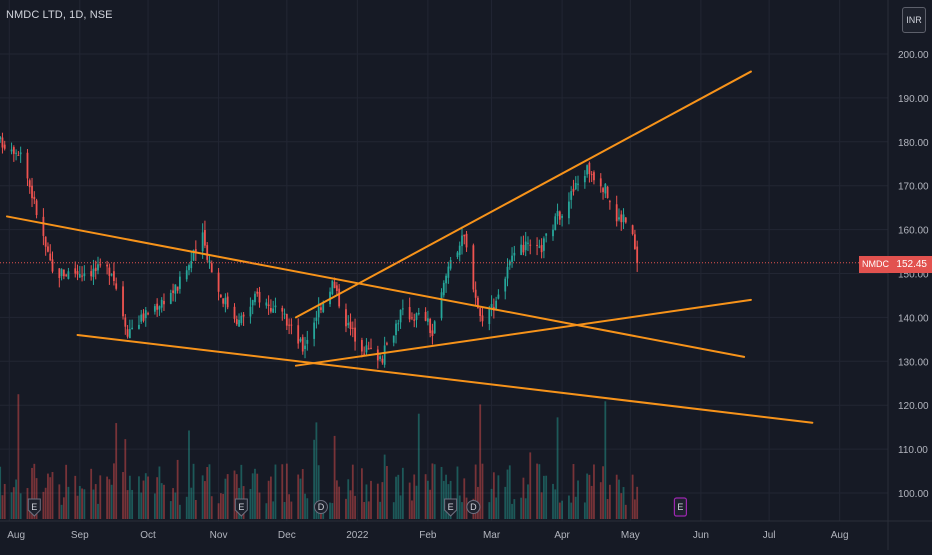 The height and width of the screenshot is (555, 932). What do you see at coordinates (769, 535) in the screenshot?
I see `time-tick-label: Jul` at bounding box center [769, 535].